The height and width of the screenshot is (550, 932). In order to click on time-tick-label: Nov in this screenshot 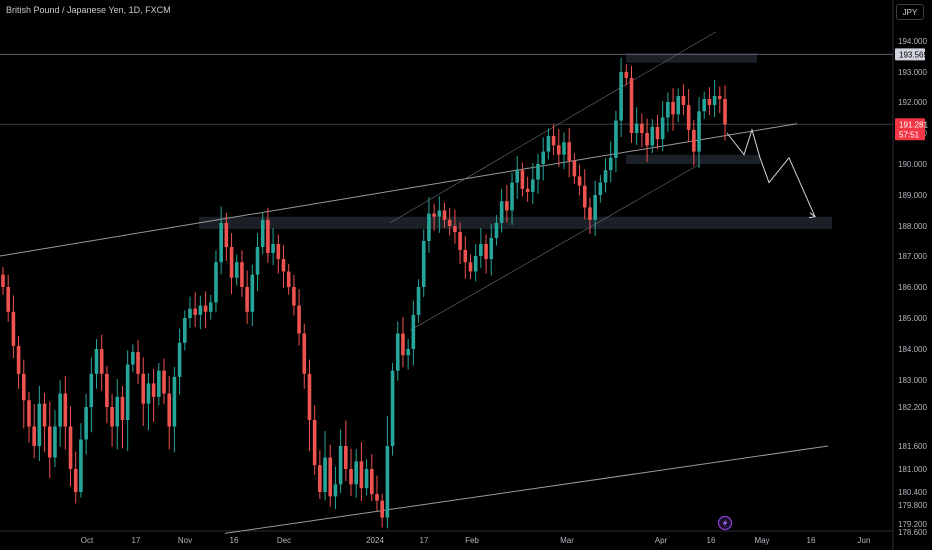, I will do `click(185, 540)`.